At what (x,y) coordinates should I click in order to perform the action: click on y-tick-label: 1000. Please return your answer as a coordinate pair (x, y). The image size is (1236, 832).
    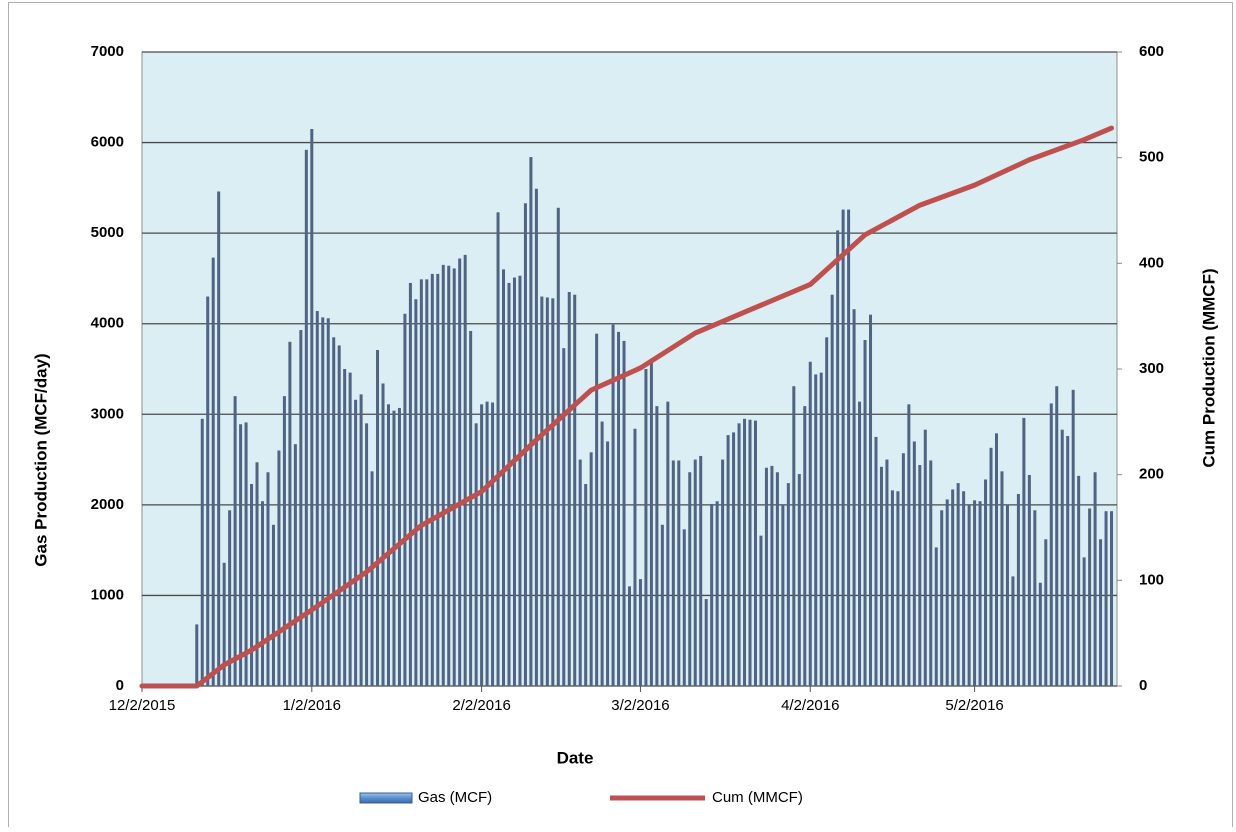
    Looking at the image, I should click on (107, 594).